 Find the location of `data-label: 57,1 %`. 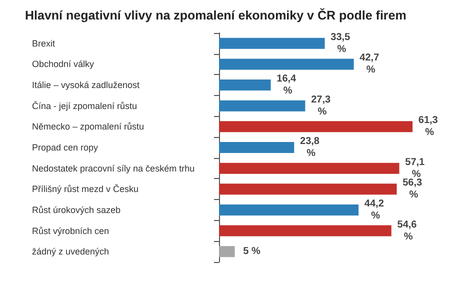

data-label: 57,1 % is located at coordinates (416, 168).